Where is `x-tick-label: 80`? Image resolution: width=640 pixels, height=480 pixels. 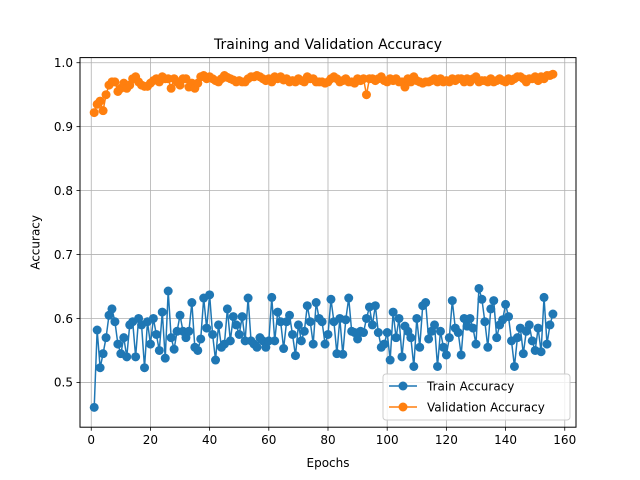 x-tick-label: 80 is located at coordinates (327, 440).